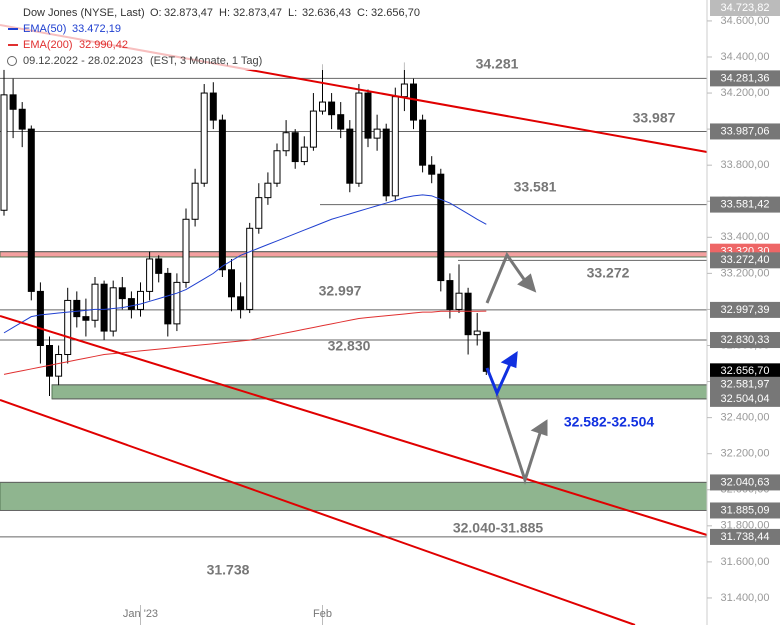 This screenshot has height=625, width=780. What do you see at coordinates (245, 342) in the screenshot?
I see `ema-line` at bounding box center [245, 342].